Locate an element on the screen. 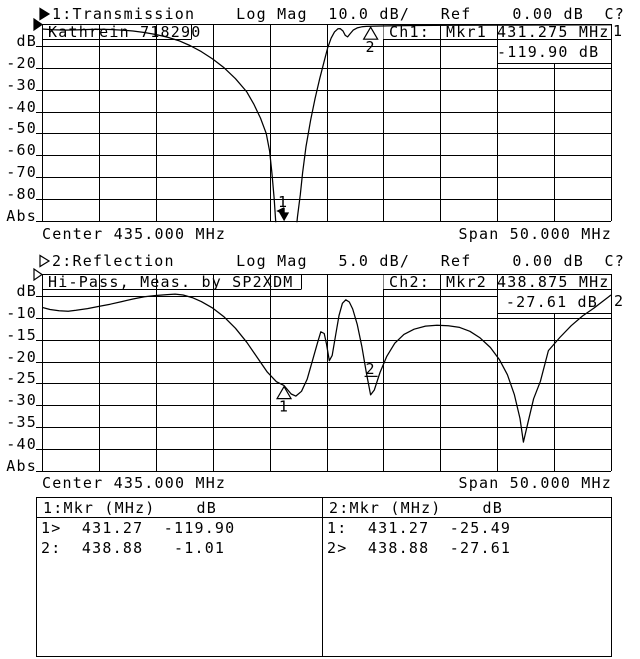  ch2-center-frequency: Center 435.000 MHz is located at coordinates (134, 483).